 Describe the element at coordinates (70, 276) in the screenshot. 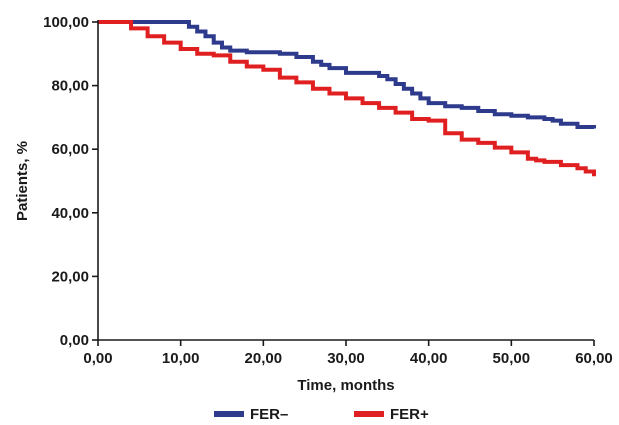

I see `y-tick-label: 20,00` at that location.